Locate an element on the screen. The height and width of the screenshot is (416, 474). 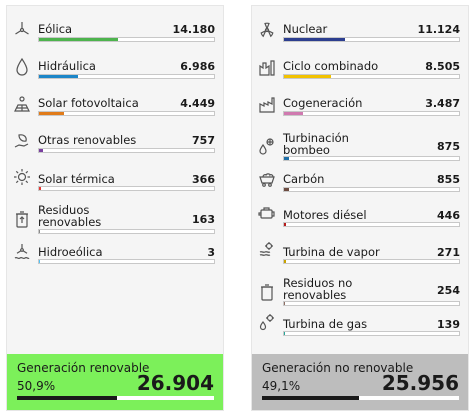
item-label: Solar térmica is located at coordinates (105, 179).